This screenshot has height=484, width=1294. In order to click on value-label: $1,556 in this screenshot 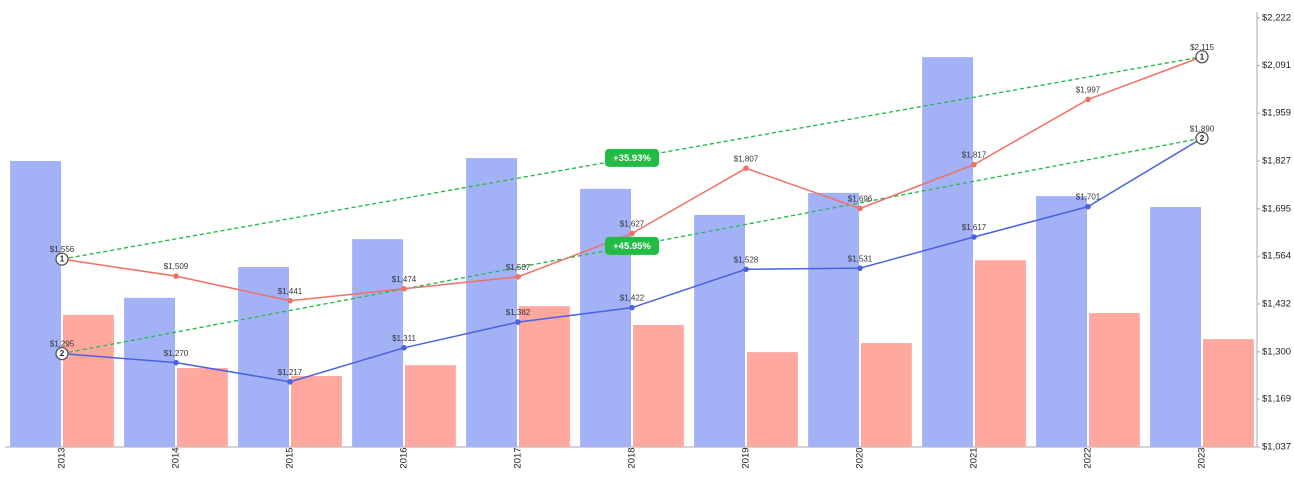, I will do `click(62, 249)`.